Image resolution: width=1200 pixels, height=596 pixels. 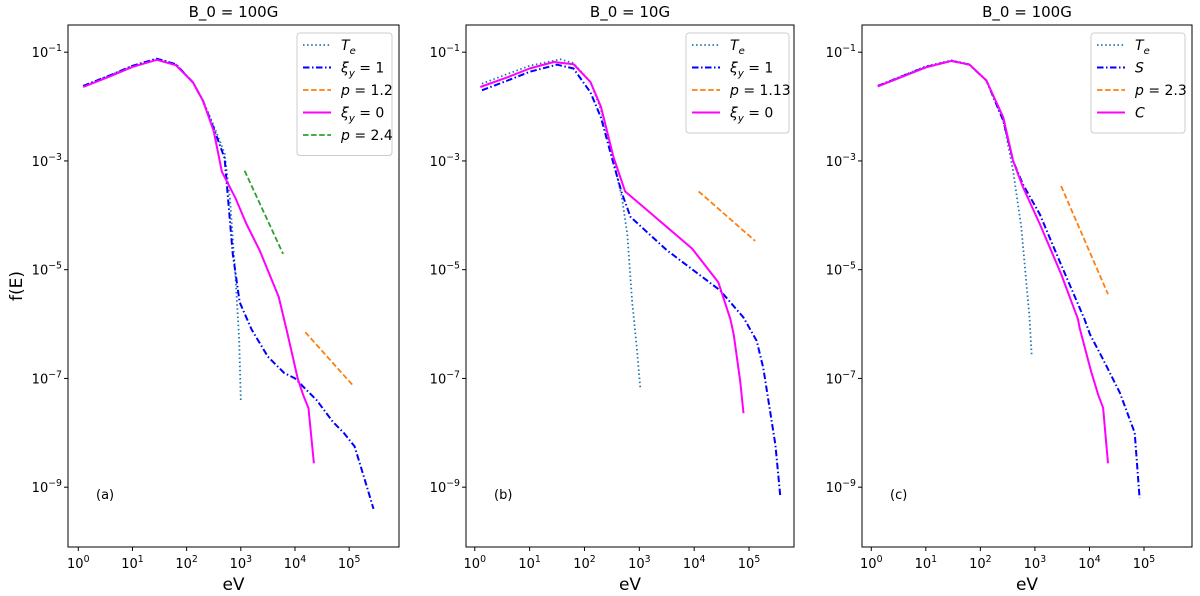 I want to click on legend: Te Sp = 2.3 C, so click(x=1138, y=83).